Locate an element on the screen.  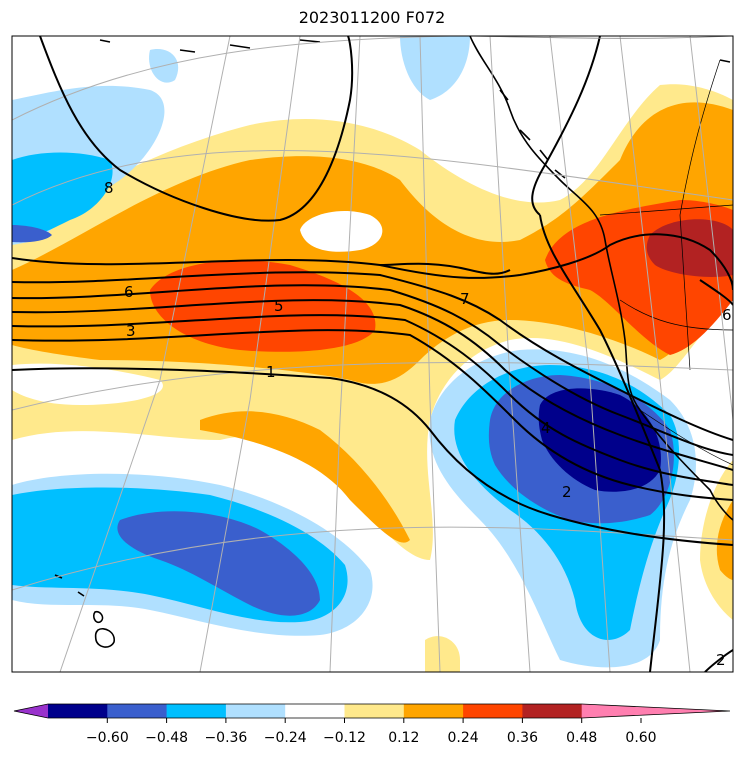
political-borders is located at coordinates (666, 262).